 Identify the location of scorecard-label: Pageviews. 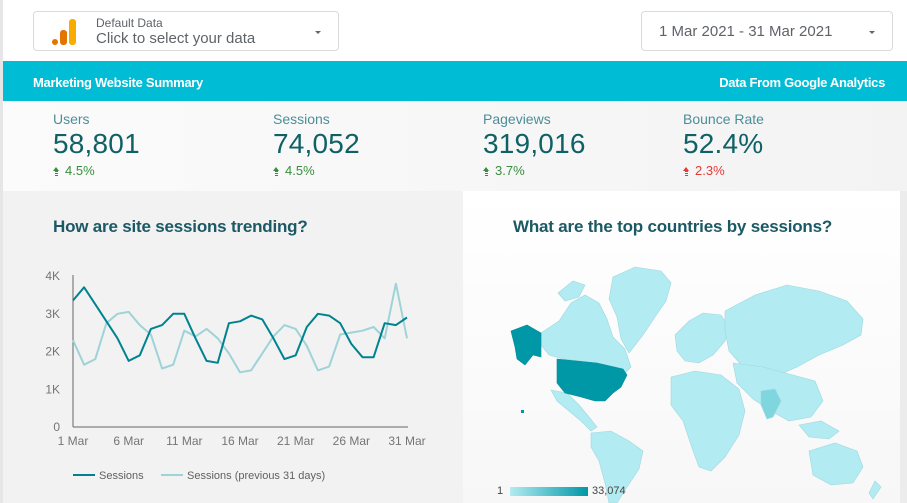
(517, 119).